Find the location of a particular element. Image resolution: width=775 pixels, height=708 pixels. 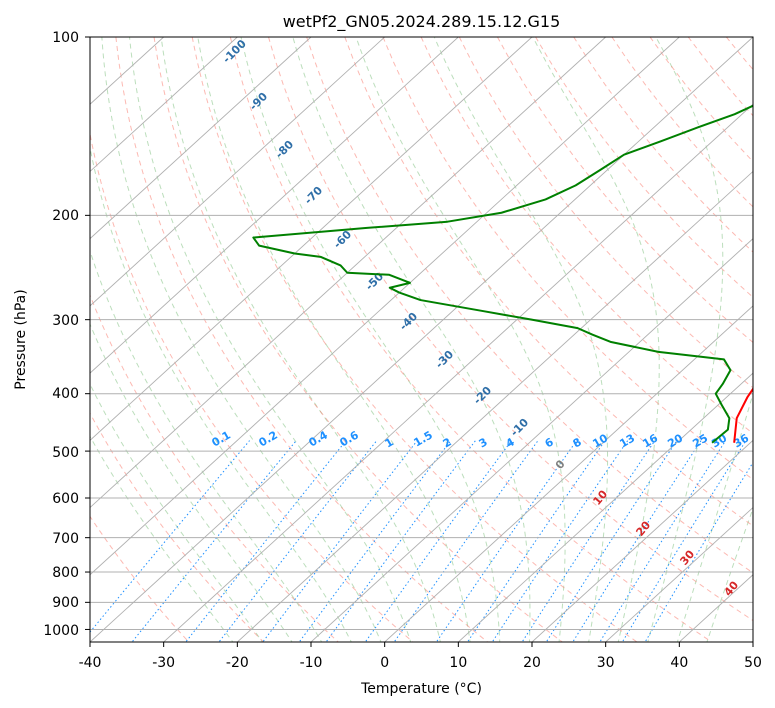

x-tick-label: 40 is located at coordinates (679, 663).